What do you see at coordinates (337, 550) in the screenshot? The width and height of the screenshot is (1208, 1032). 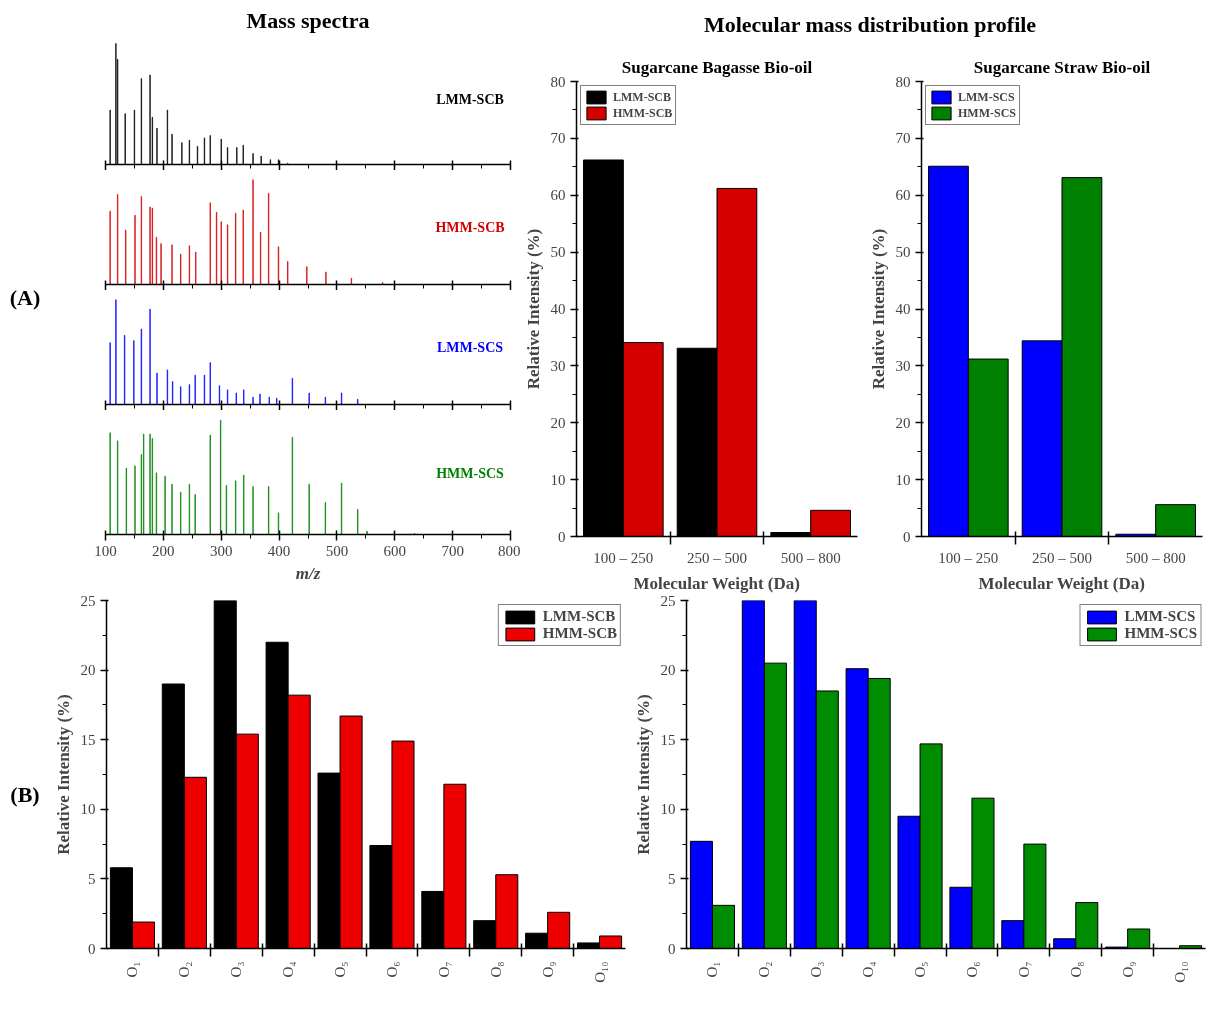 I see `x-tick-label: 500` at bounding box center [337, 550].